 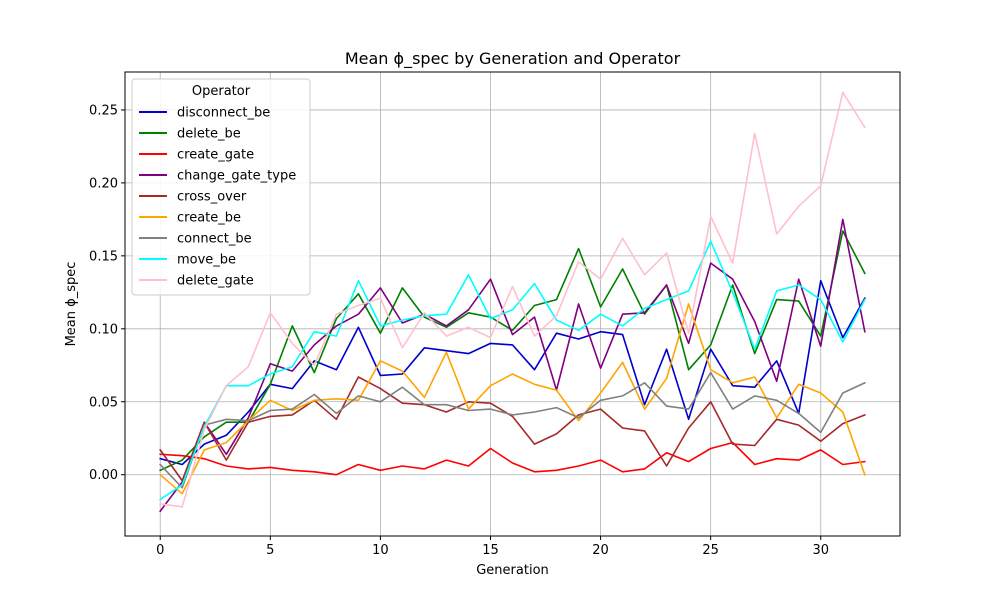 I want to click on legend-label: connect_be, so click(x=214, y=239).